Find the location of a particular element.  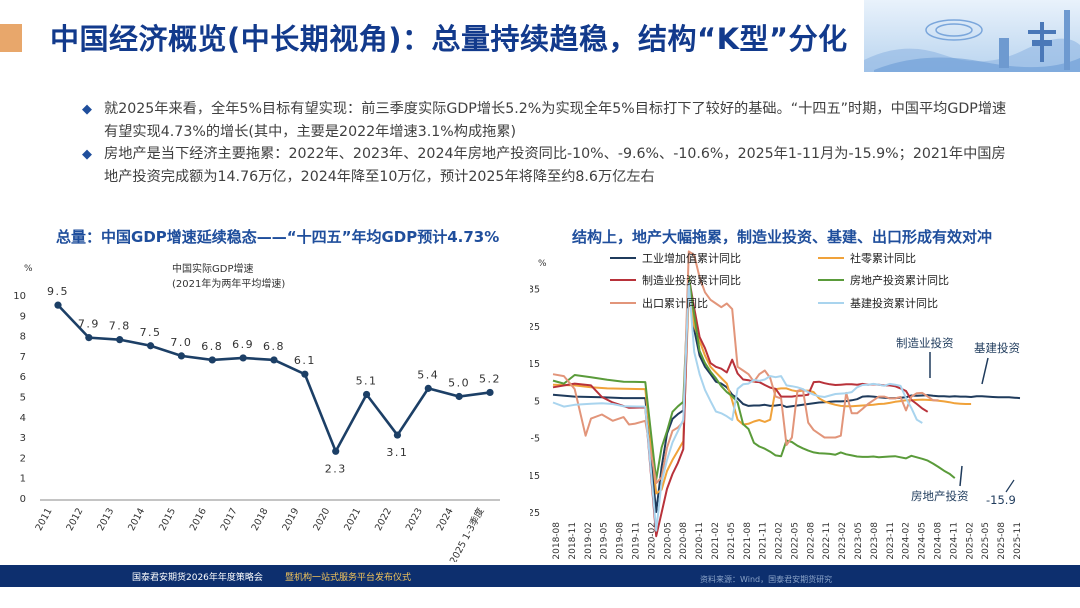

x-tick-label: 2018-11 is located at coordinates (573, 541).